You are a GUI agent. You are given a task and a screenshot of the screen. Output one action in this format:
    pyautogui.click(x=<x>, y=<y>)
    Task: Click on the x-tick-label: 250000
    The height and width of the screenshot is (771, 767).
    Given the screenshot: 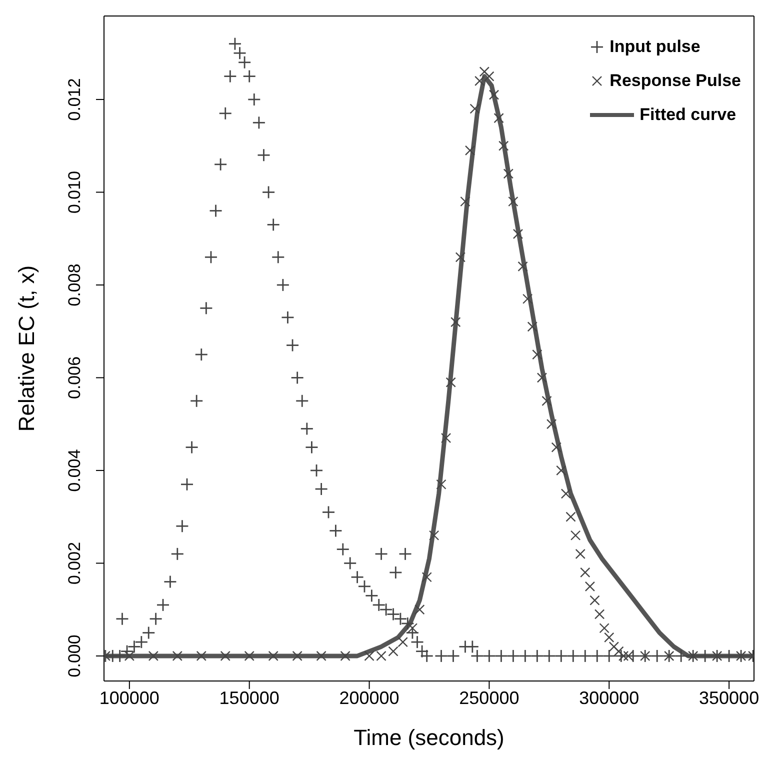 What is the action you would take?
    pyautogui.click(x=489, y=698)
    